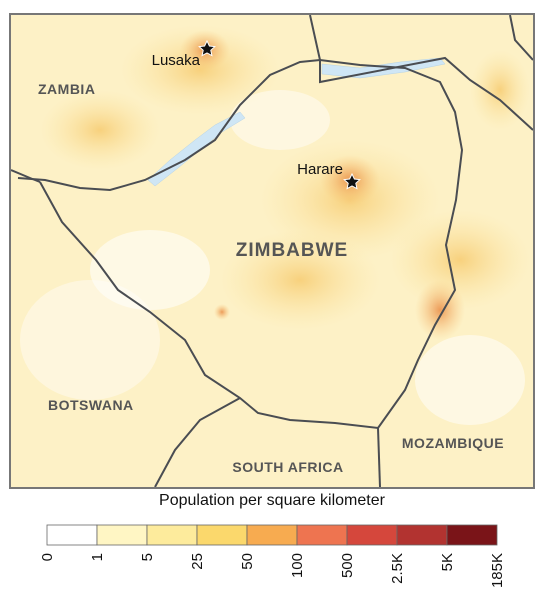 This screenshot has height=600, width=545. What do you see at coordinates (91, 405) in the screenshot?
I see `country-label: BOTSWANA` at bounding box center [91, 405].